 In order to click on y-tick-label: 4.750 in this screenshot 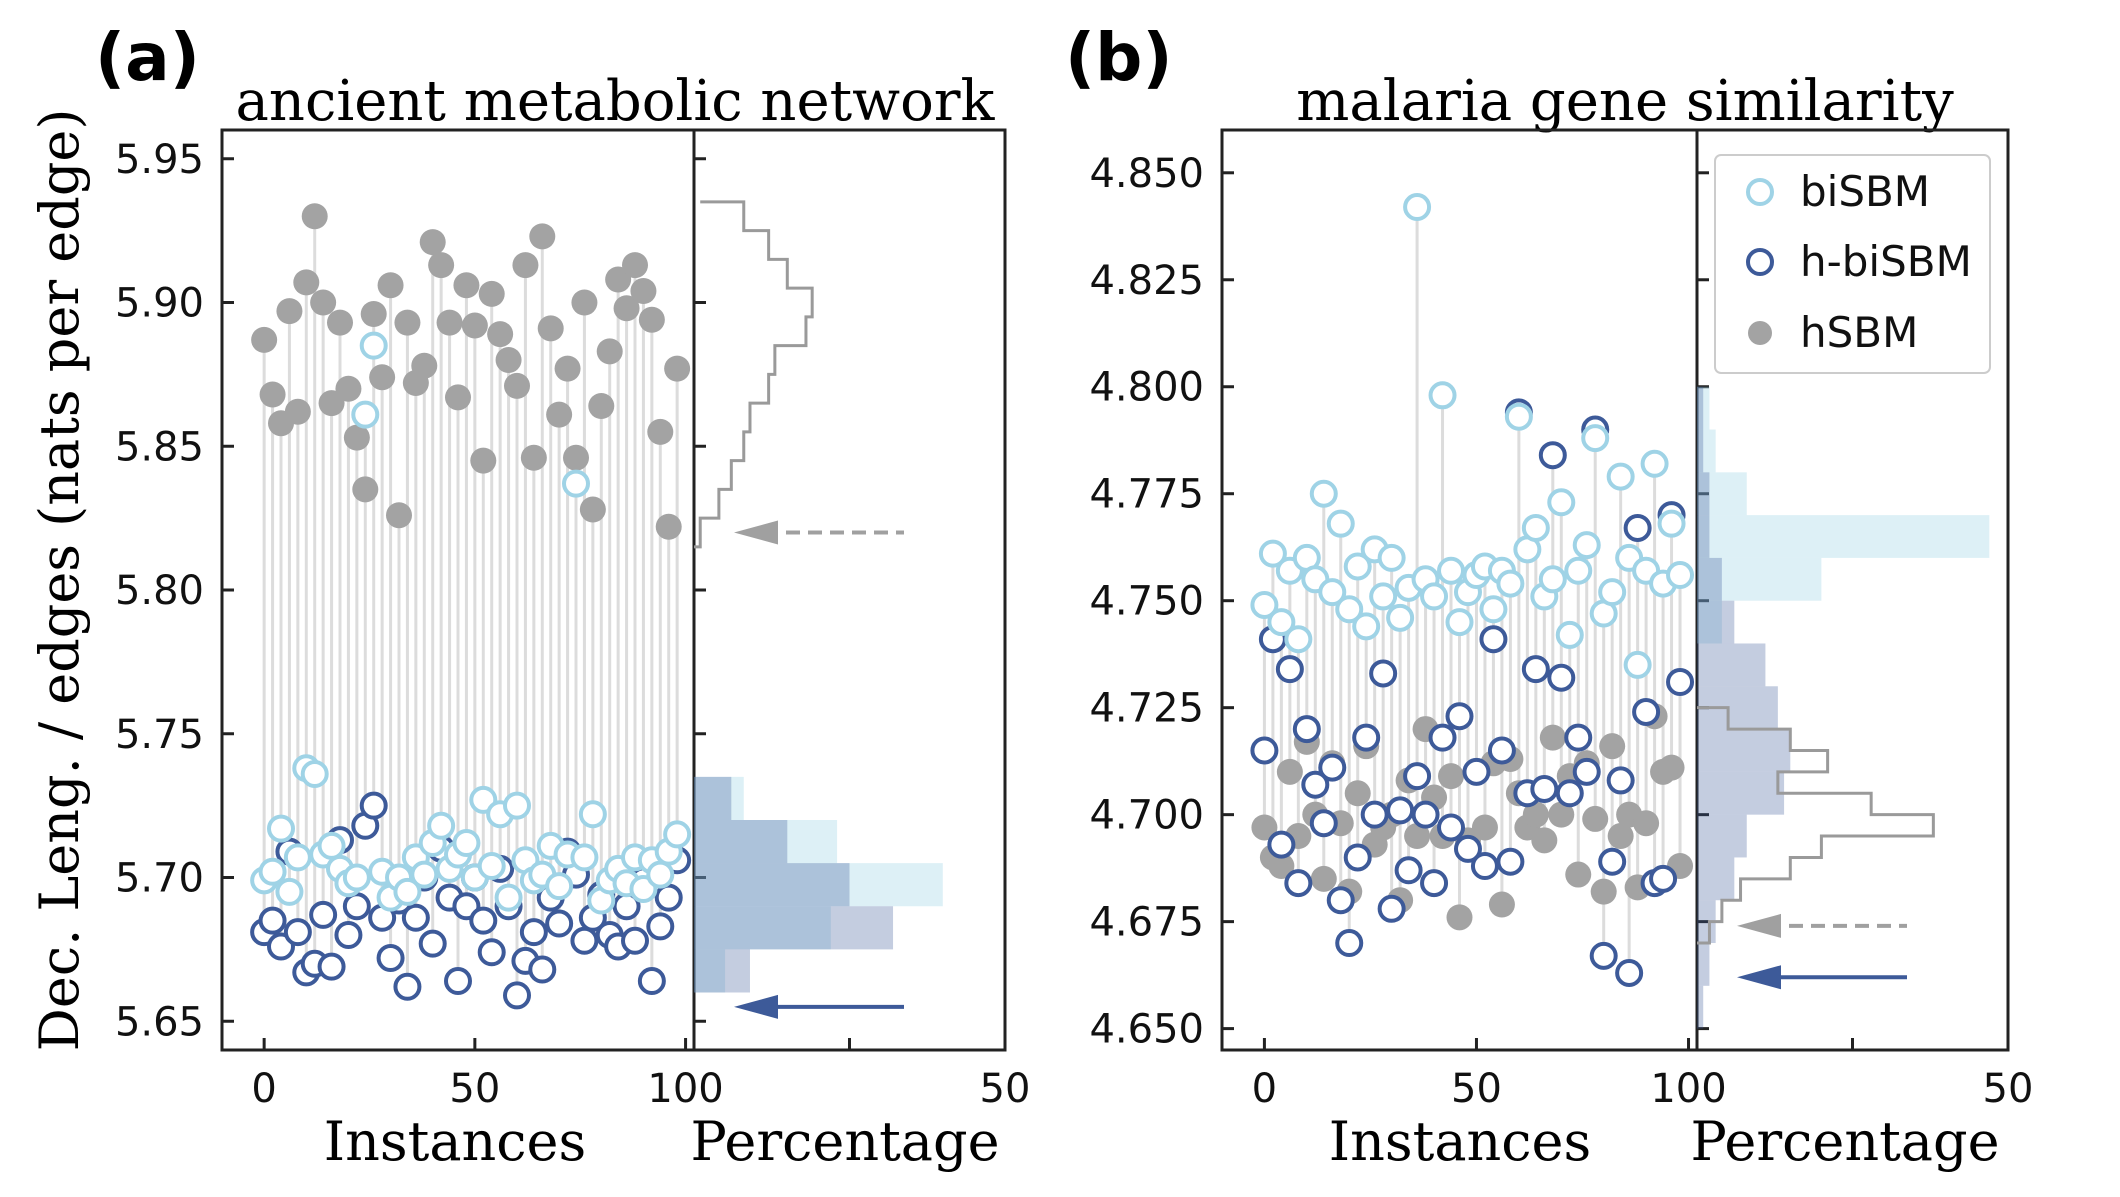, I will do `click(1146, 602)`.